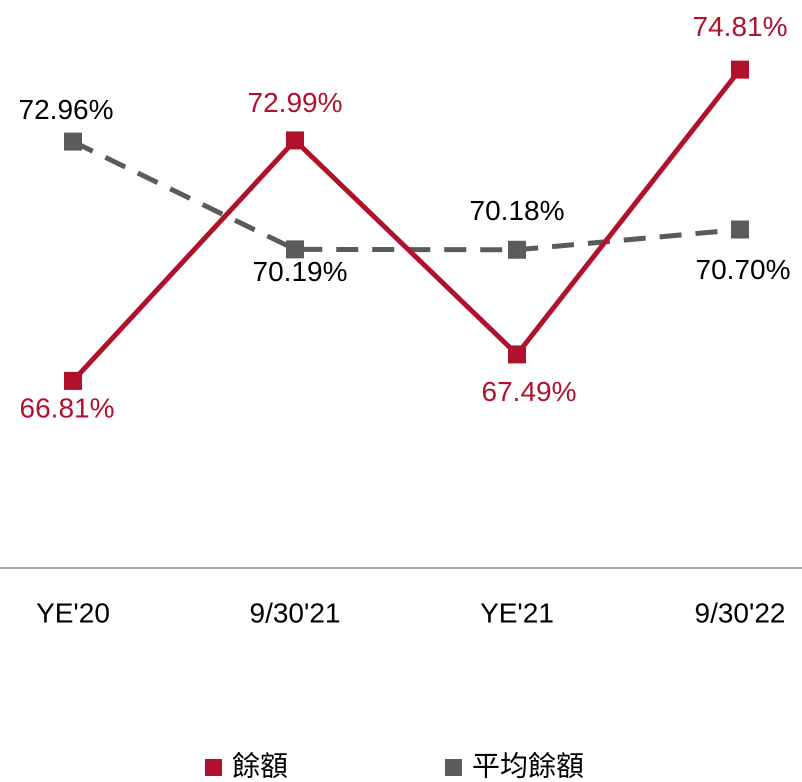  I want to click on series-line, so click(406, 196).